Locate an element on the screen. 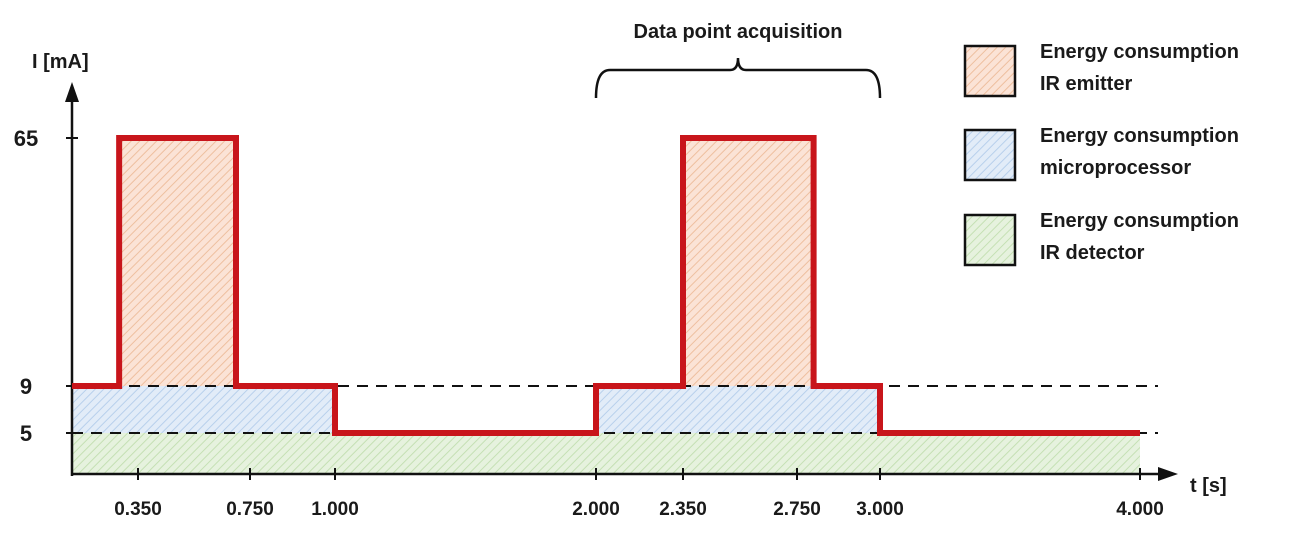 Image resolution: width=1296 pixels, height=534 pixels. y-tick-label-2: 65 is located at coordinates (26, 138).